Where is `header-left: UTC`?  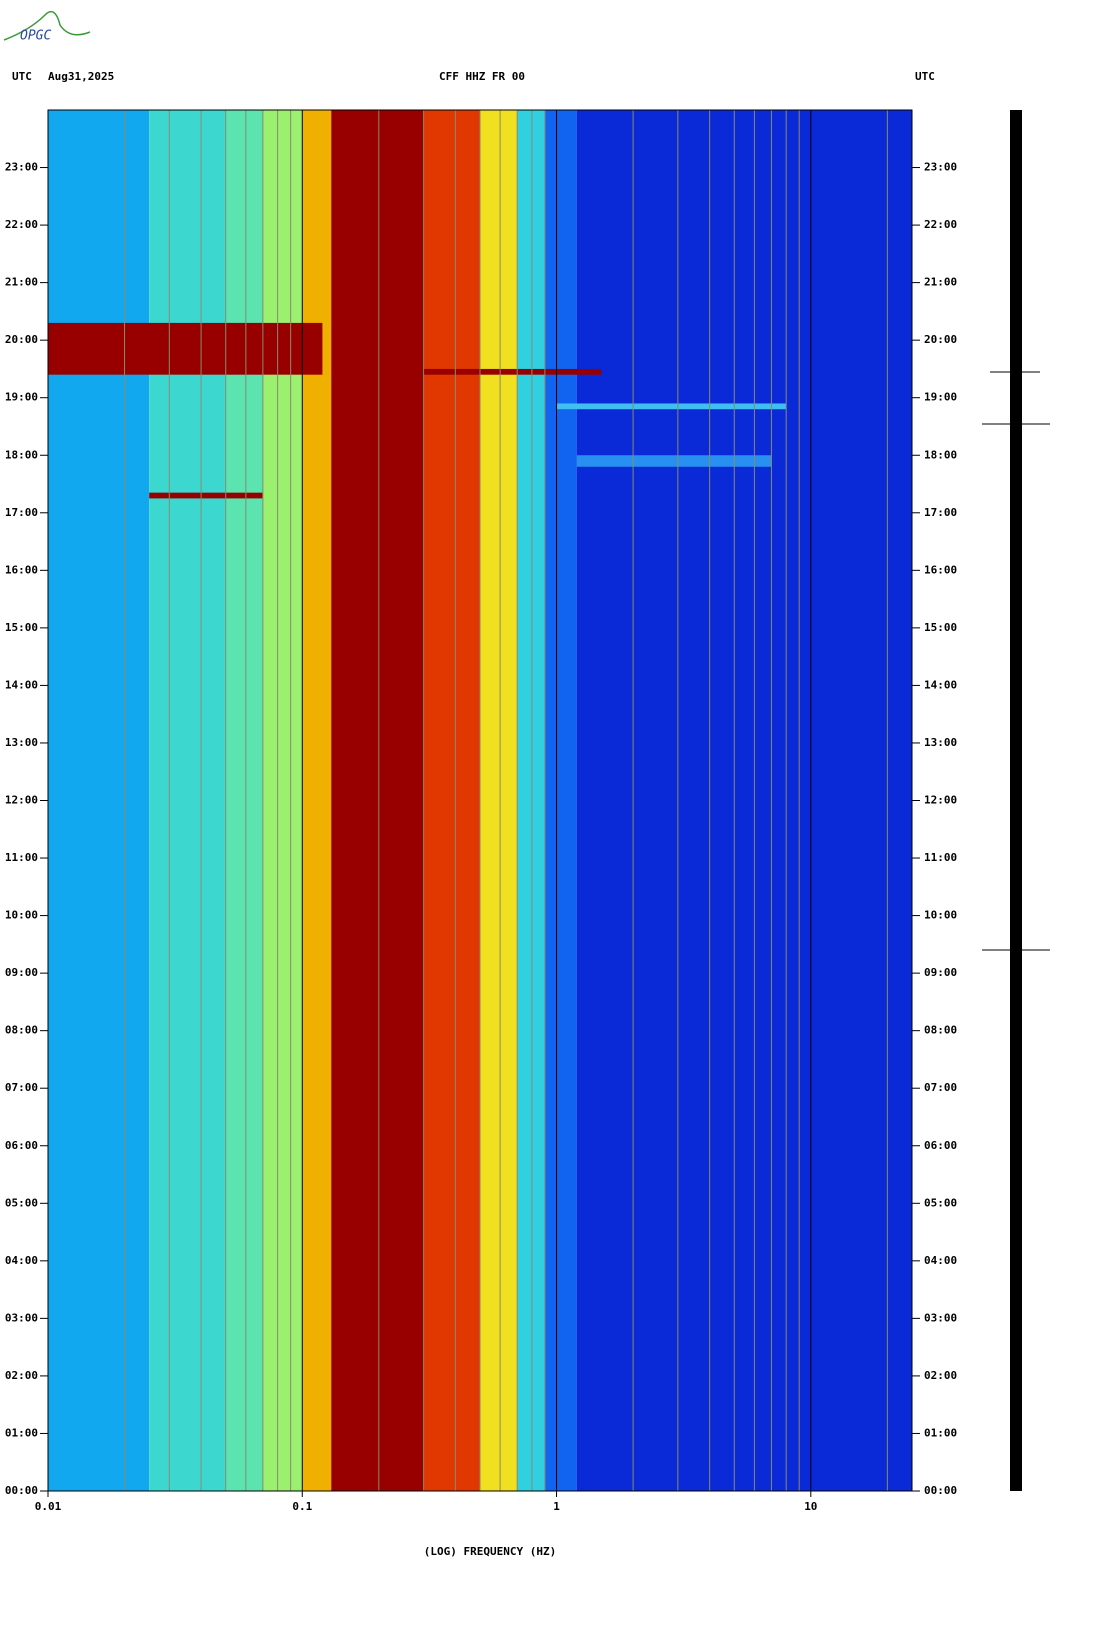
header-left: UTC is located at coordinates (22, 76).